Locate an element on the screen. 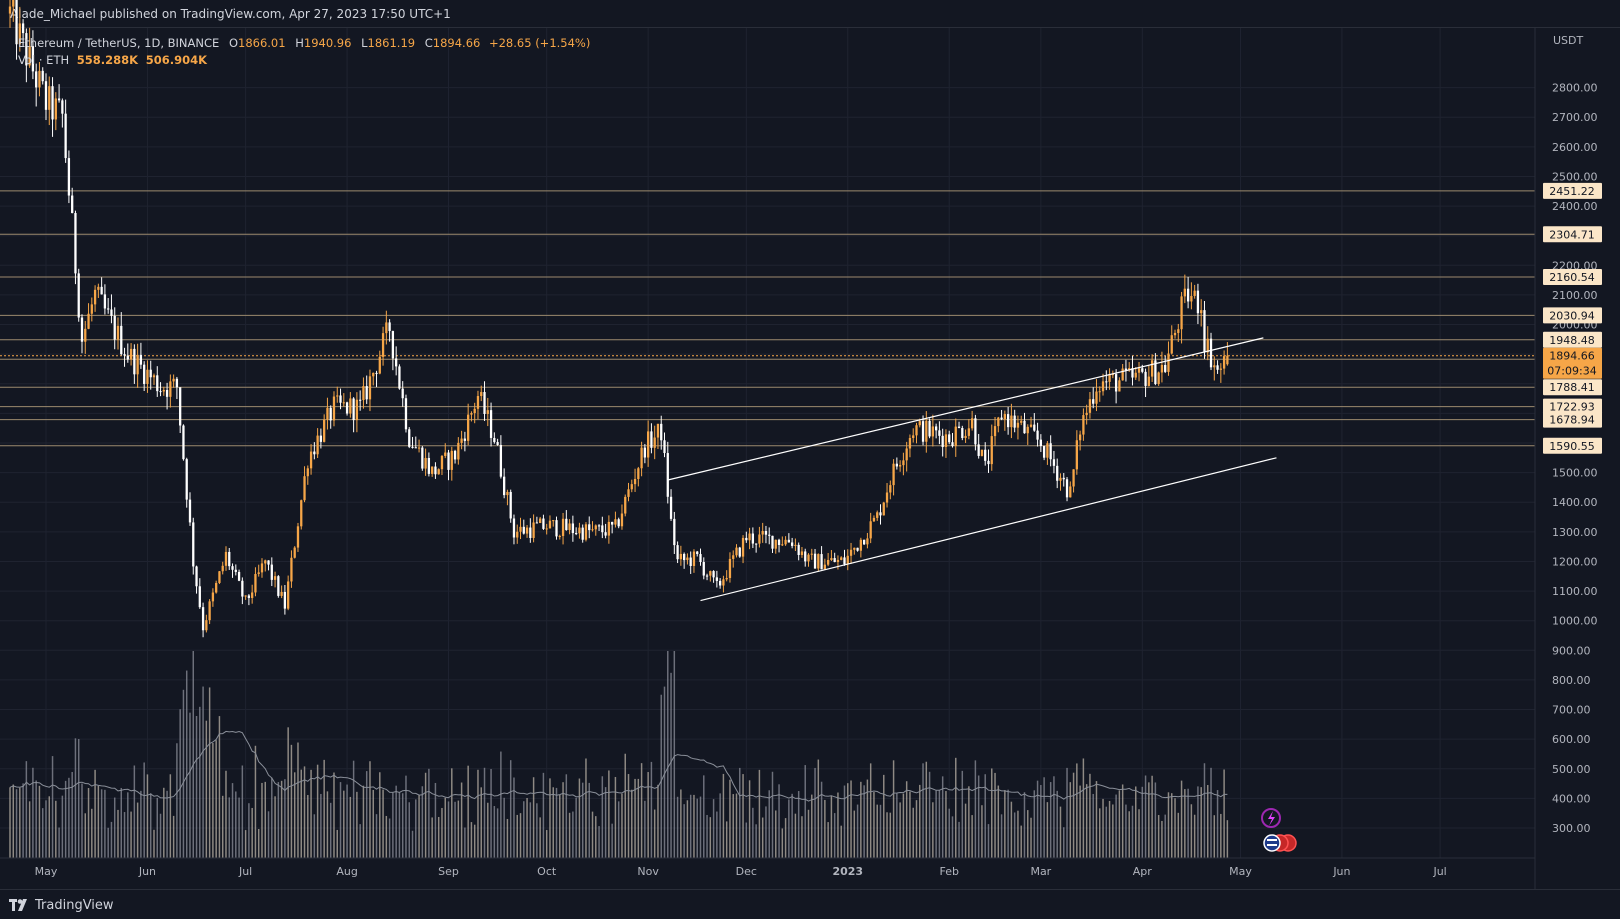 The image size is (1620, 919). change-value: +28.65 (+1.54%) is located at coordinates (539, 43).